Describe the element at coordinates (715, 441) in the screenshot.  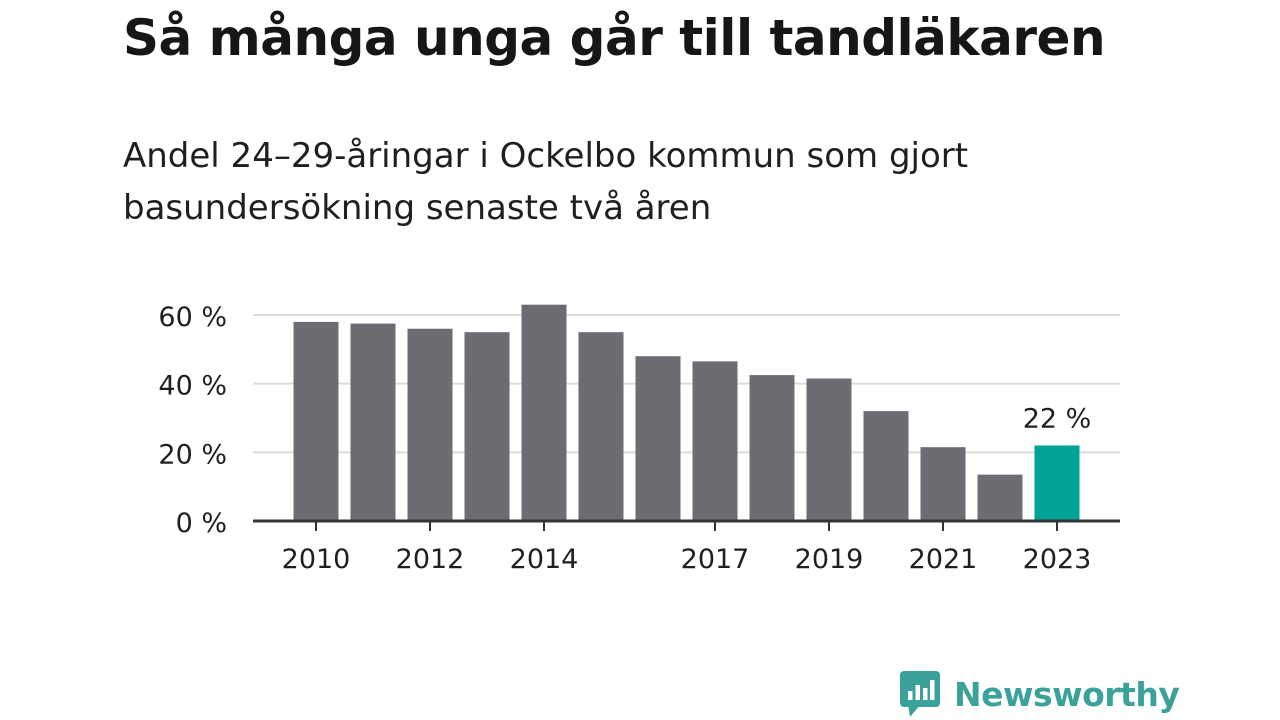
I see `bar-2017` at that location.